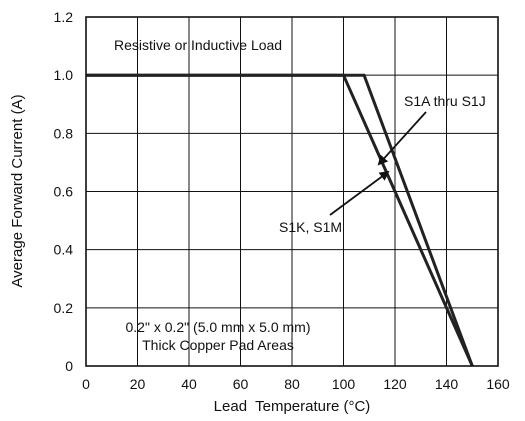 Image resolution: width=525 pixels, height=421 pixels. What do you see at coordinates (64, 133) in the screenshot?
I see `y-tick-label-4: 0.8` at bounding box center [64, 133].